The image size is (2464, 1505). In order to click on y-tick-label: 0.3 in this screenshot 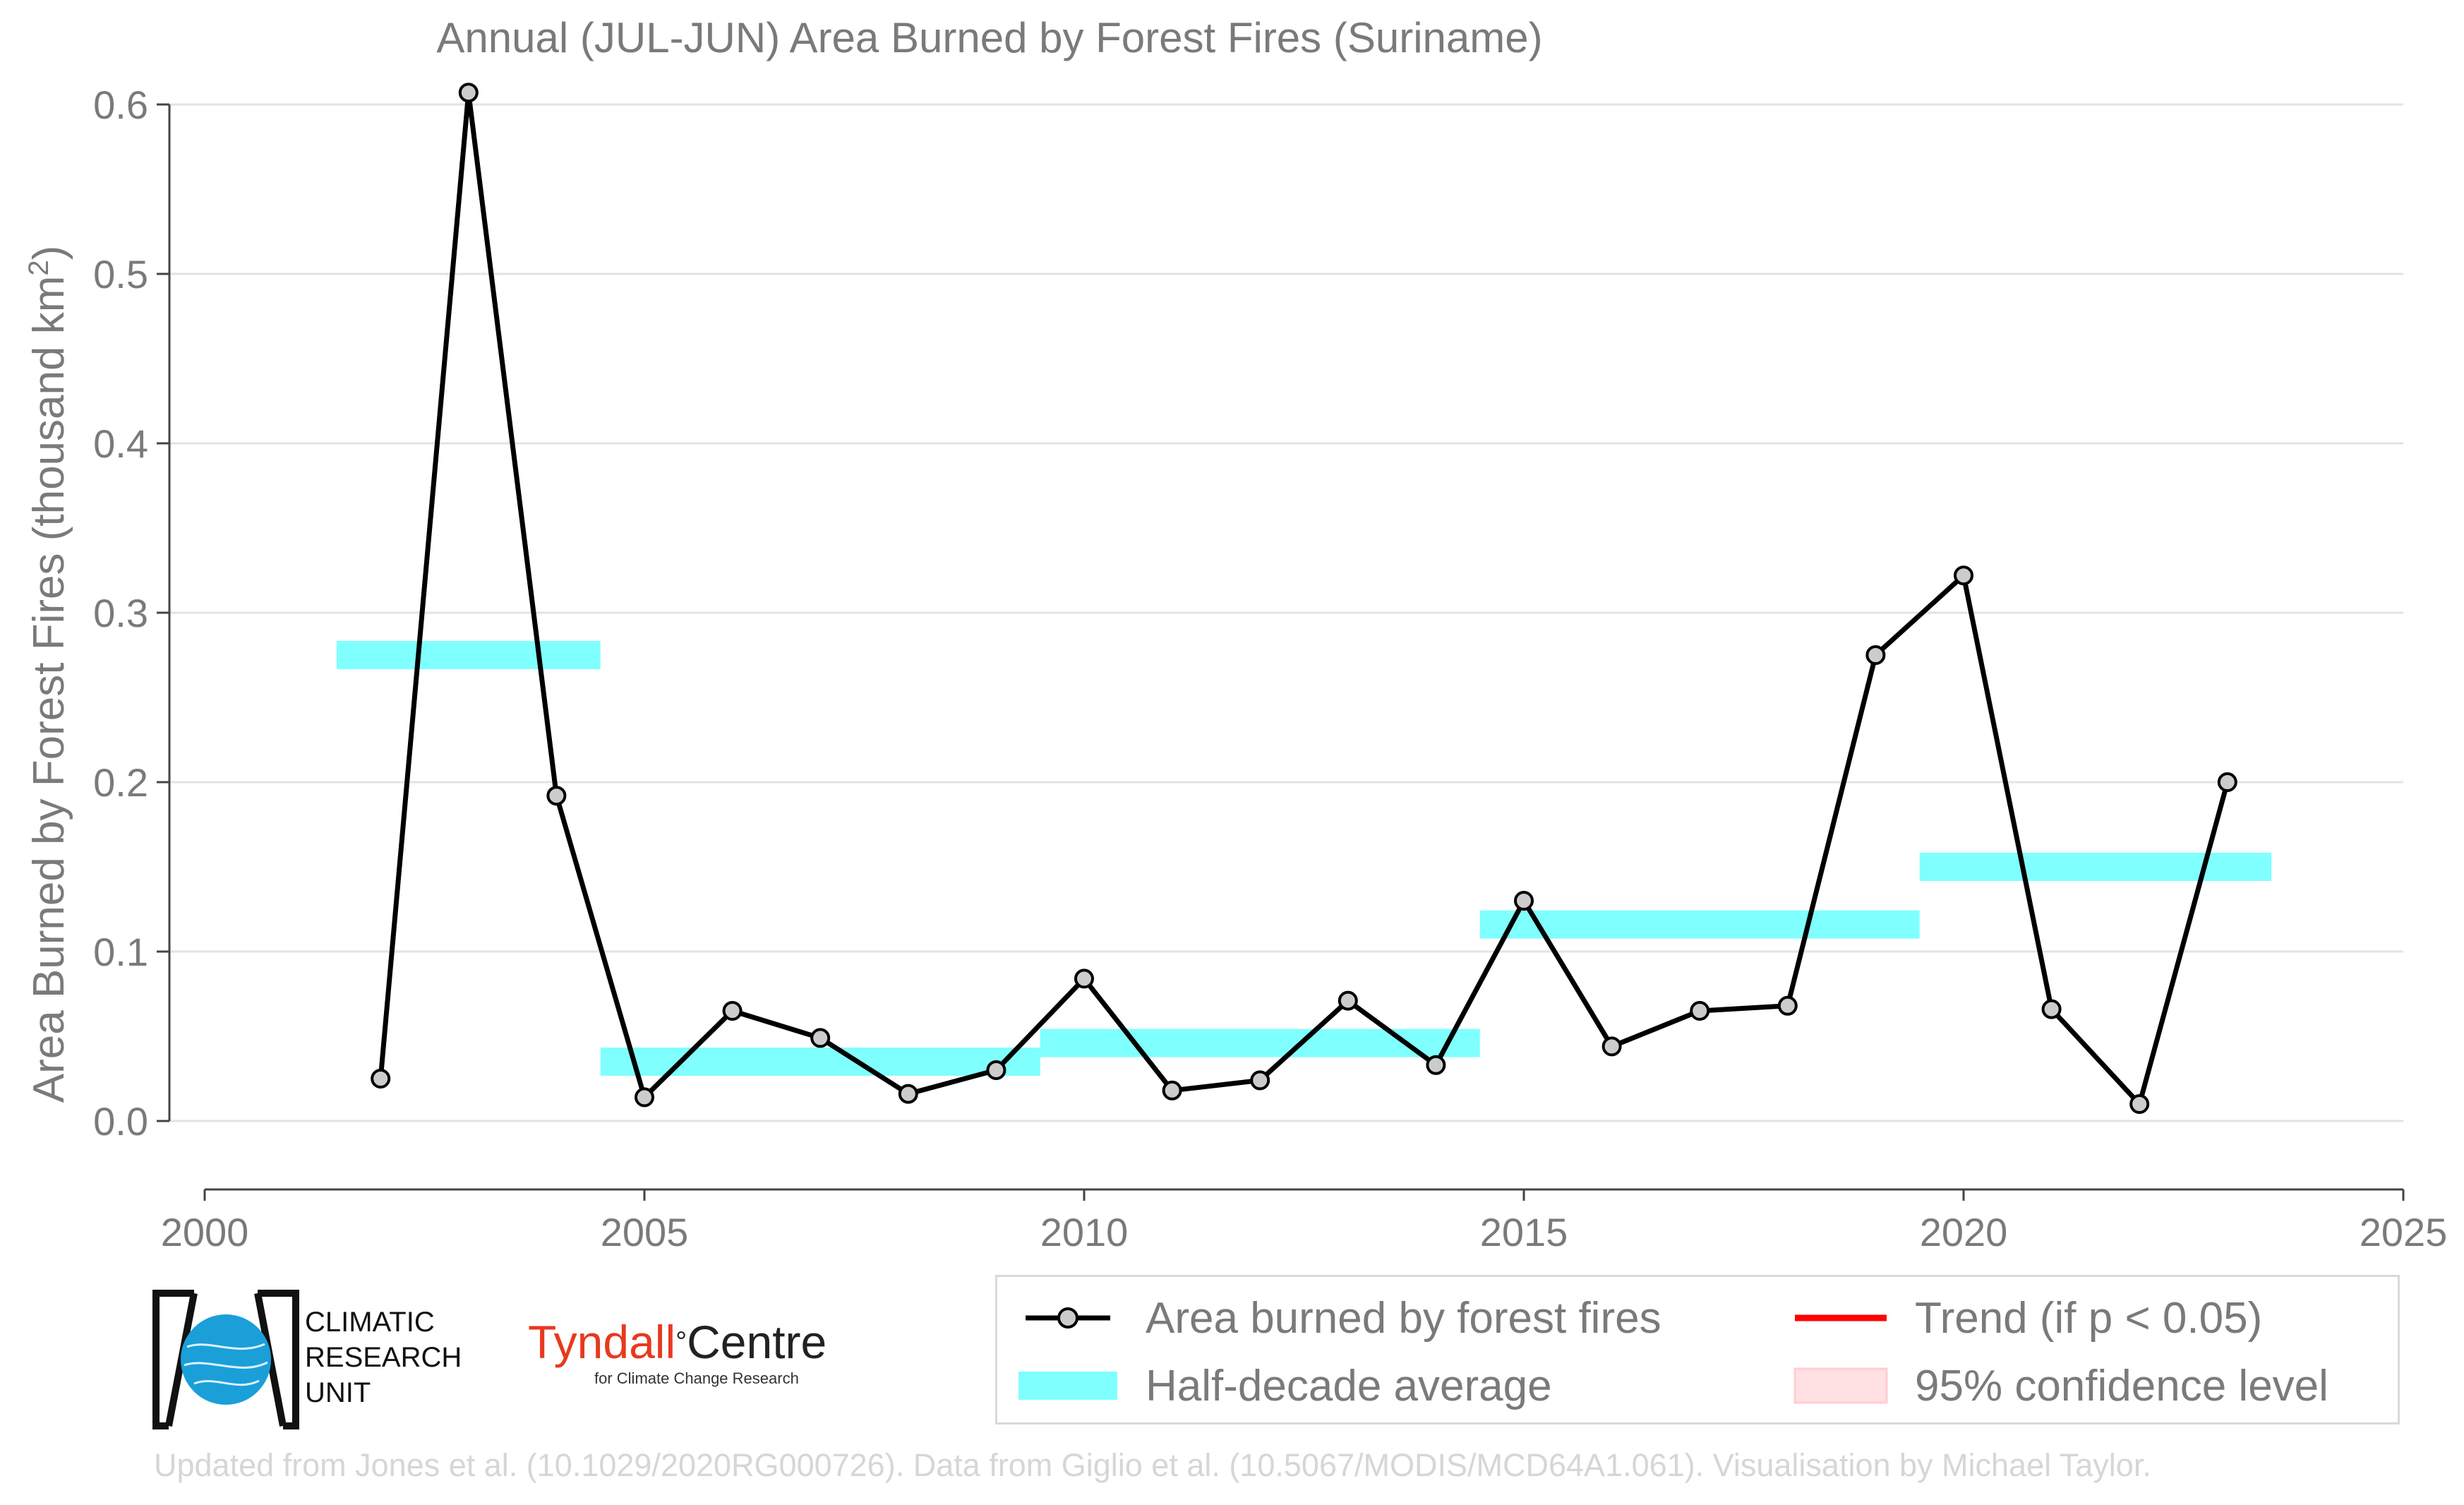, I will do `click(120, 613)`.